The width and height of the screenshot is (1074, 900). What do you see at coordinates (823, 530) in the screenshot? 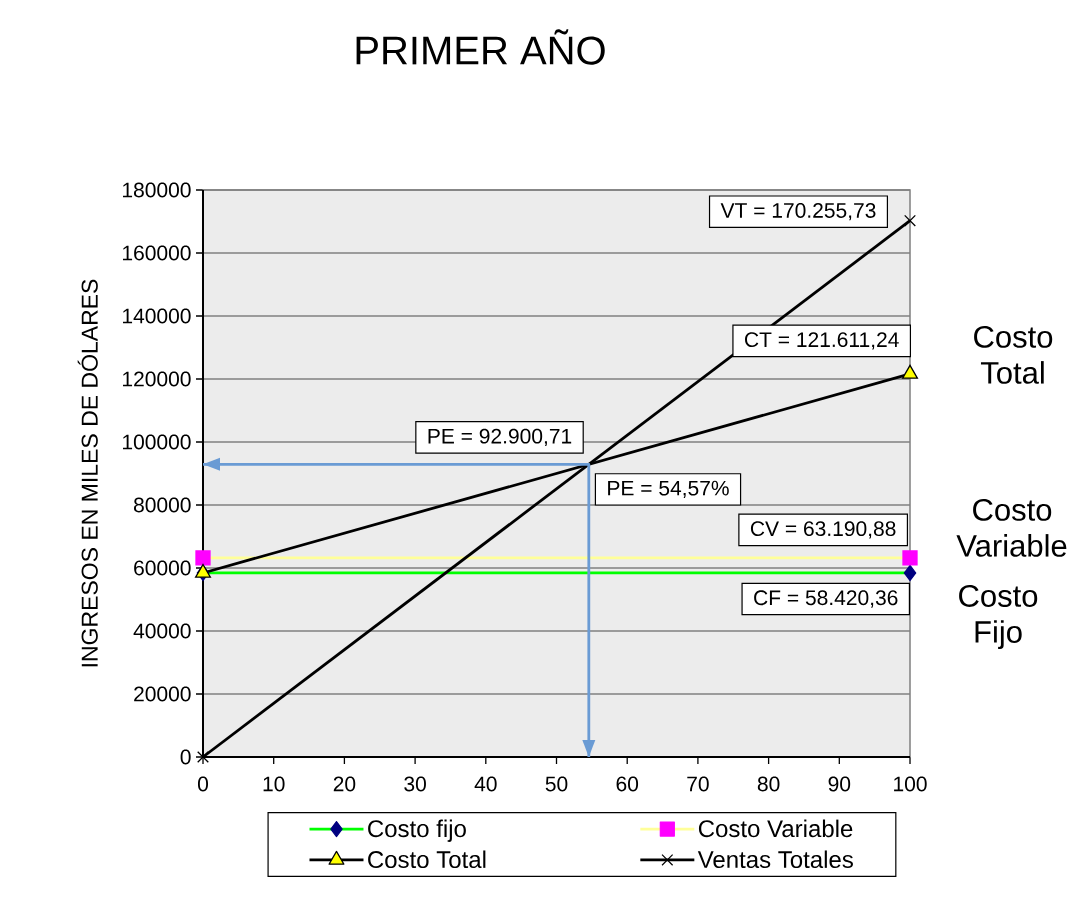
I see `annotation: CV = 63.190,88` at bounding box center [823, 530].